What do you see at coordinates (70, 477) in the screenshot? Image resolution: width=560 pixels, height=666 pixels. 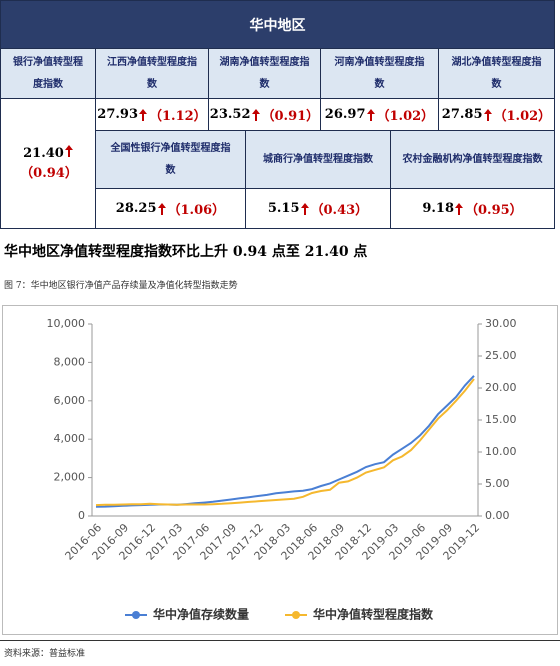 I see `y-tick-label: 2,000` at bounding box center [70, 477].